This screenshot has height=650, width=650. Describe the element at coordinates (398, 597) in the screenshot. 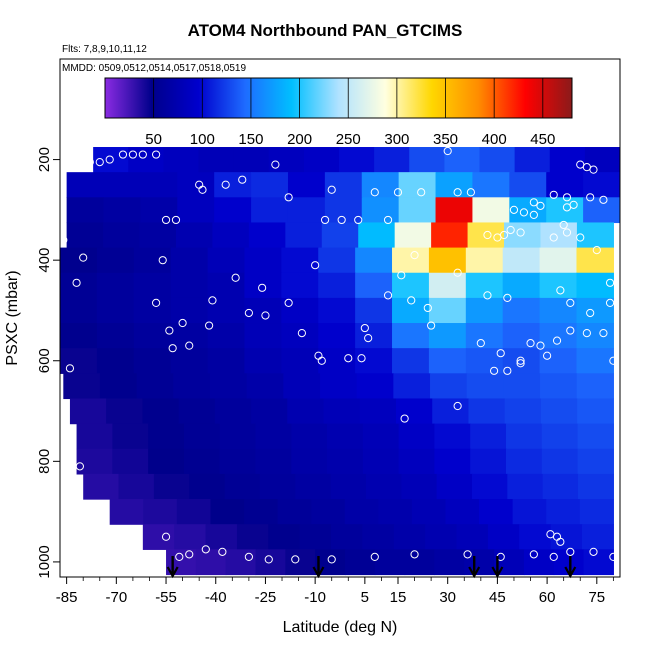

I see `x-tick-label: 15` at that location.